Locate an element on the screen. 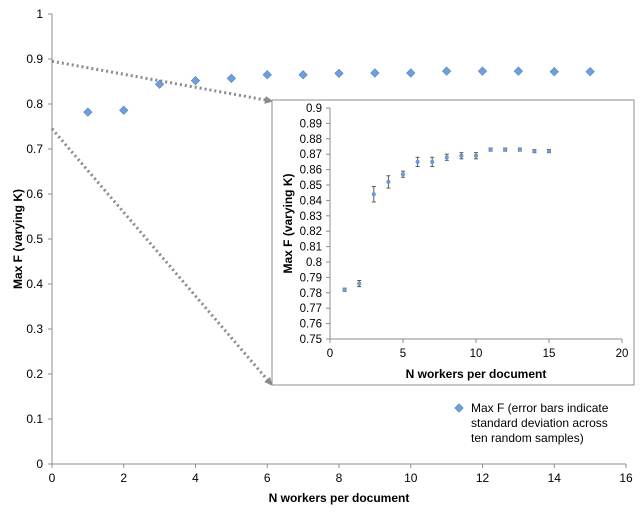  inset-y-tick-label: 0.8 is located at coordinates (314, 263).